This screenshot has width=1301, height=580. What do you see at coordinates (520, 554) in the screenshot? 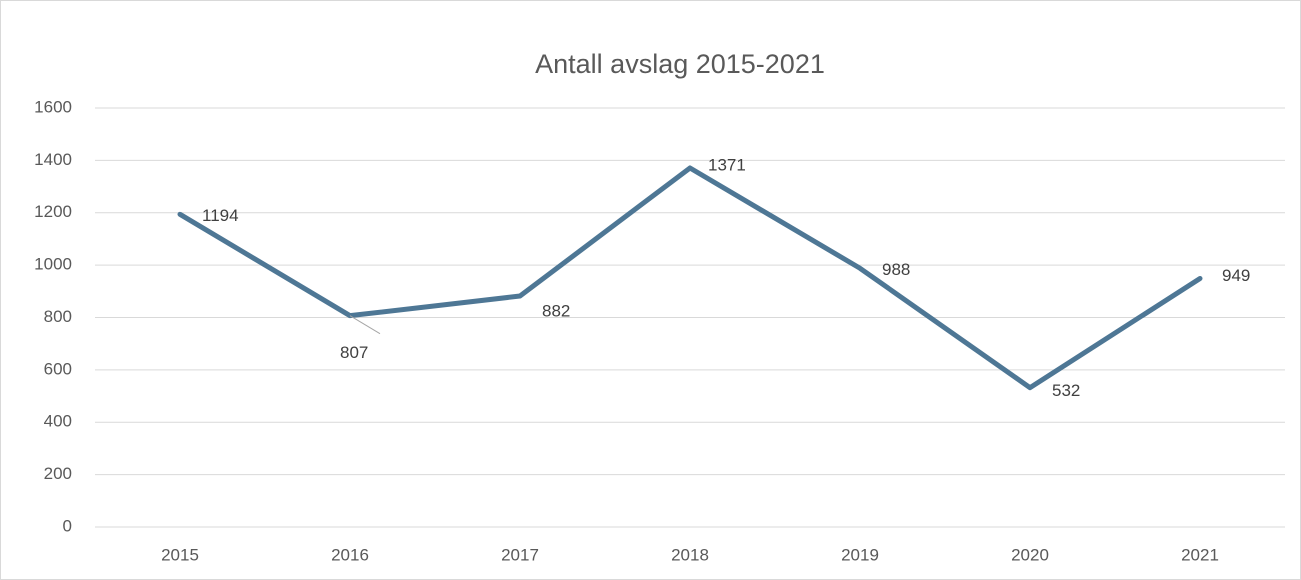
I see `x-tick-label: 2017` at bounding box center [520, 554].